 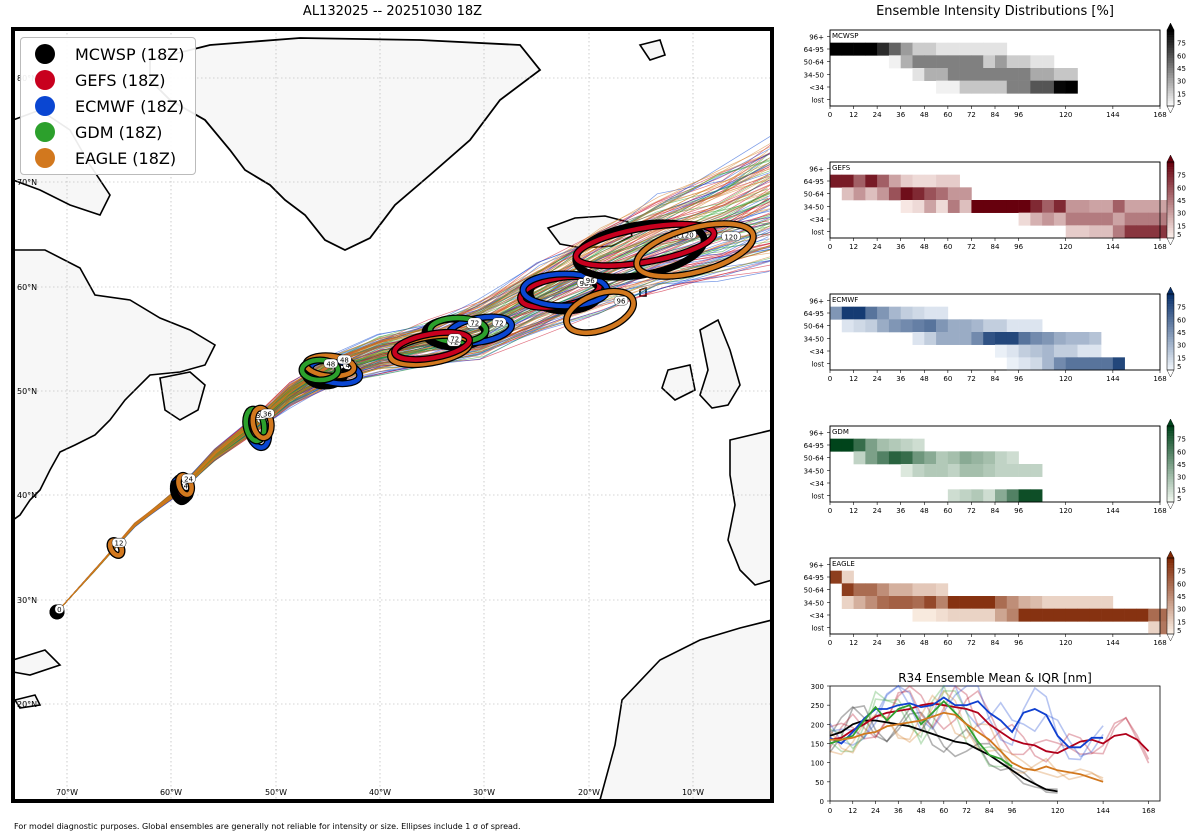 I want to click on main-title: AL132025 -- 20251030 18Z, so click(x=392, y=11).